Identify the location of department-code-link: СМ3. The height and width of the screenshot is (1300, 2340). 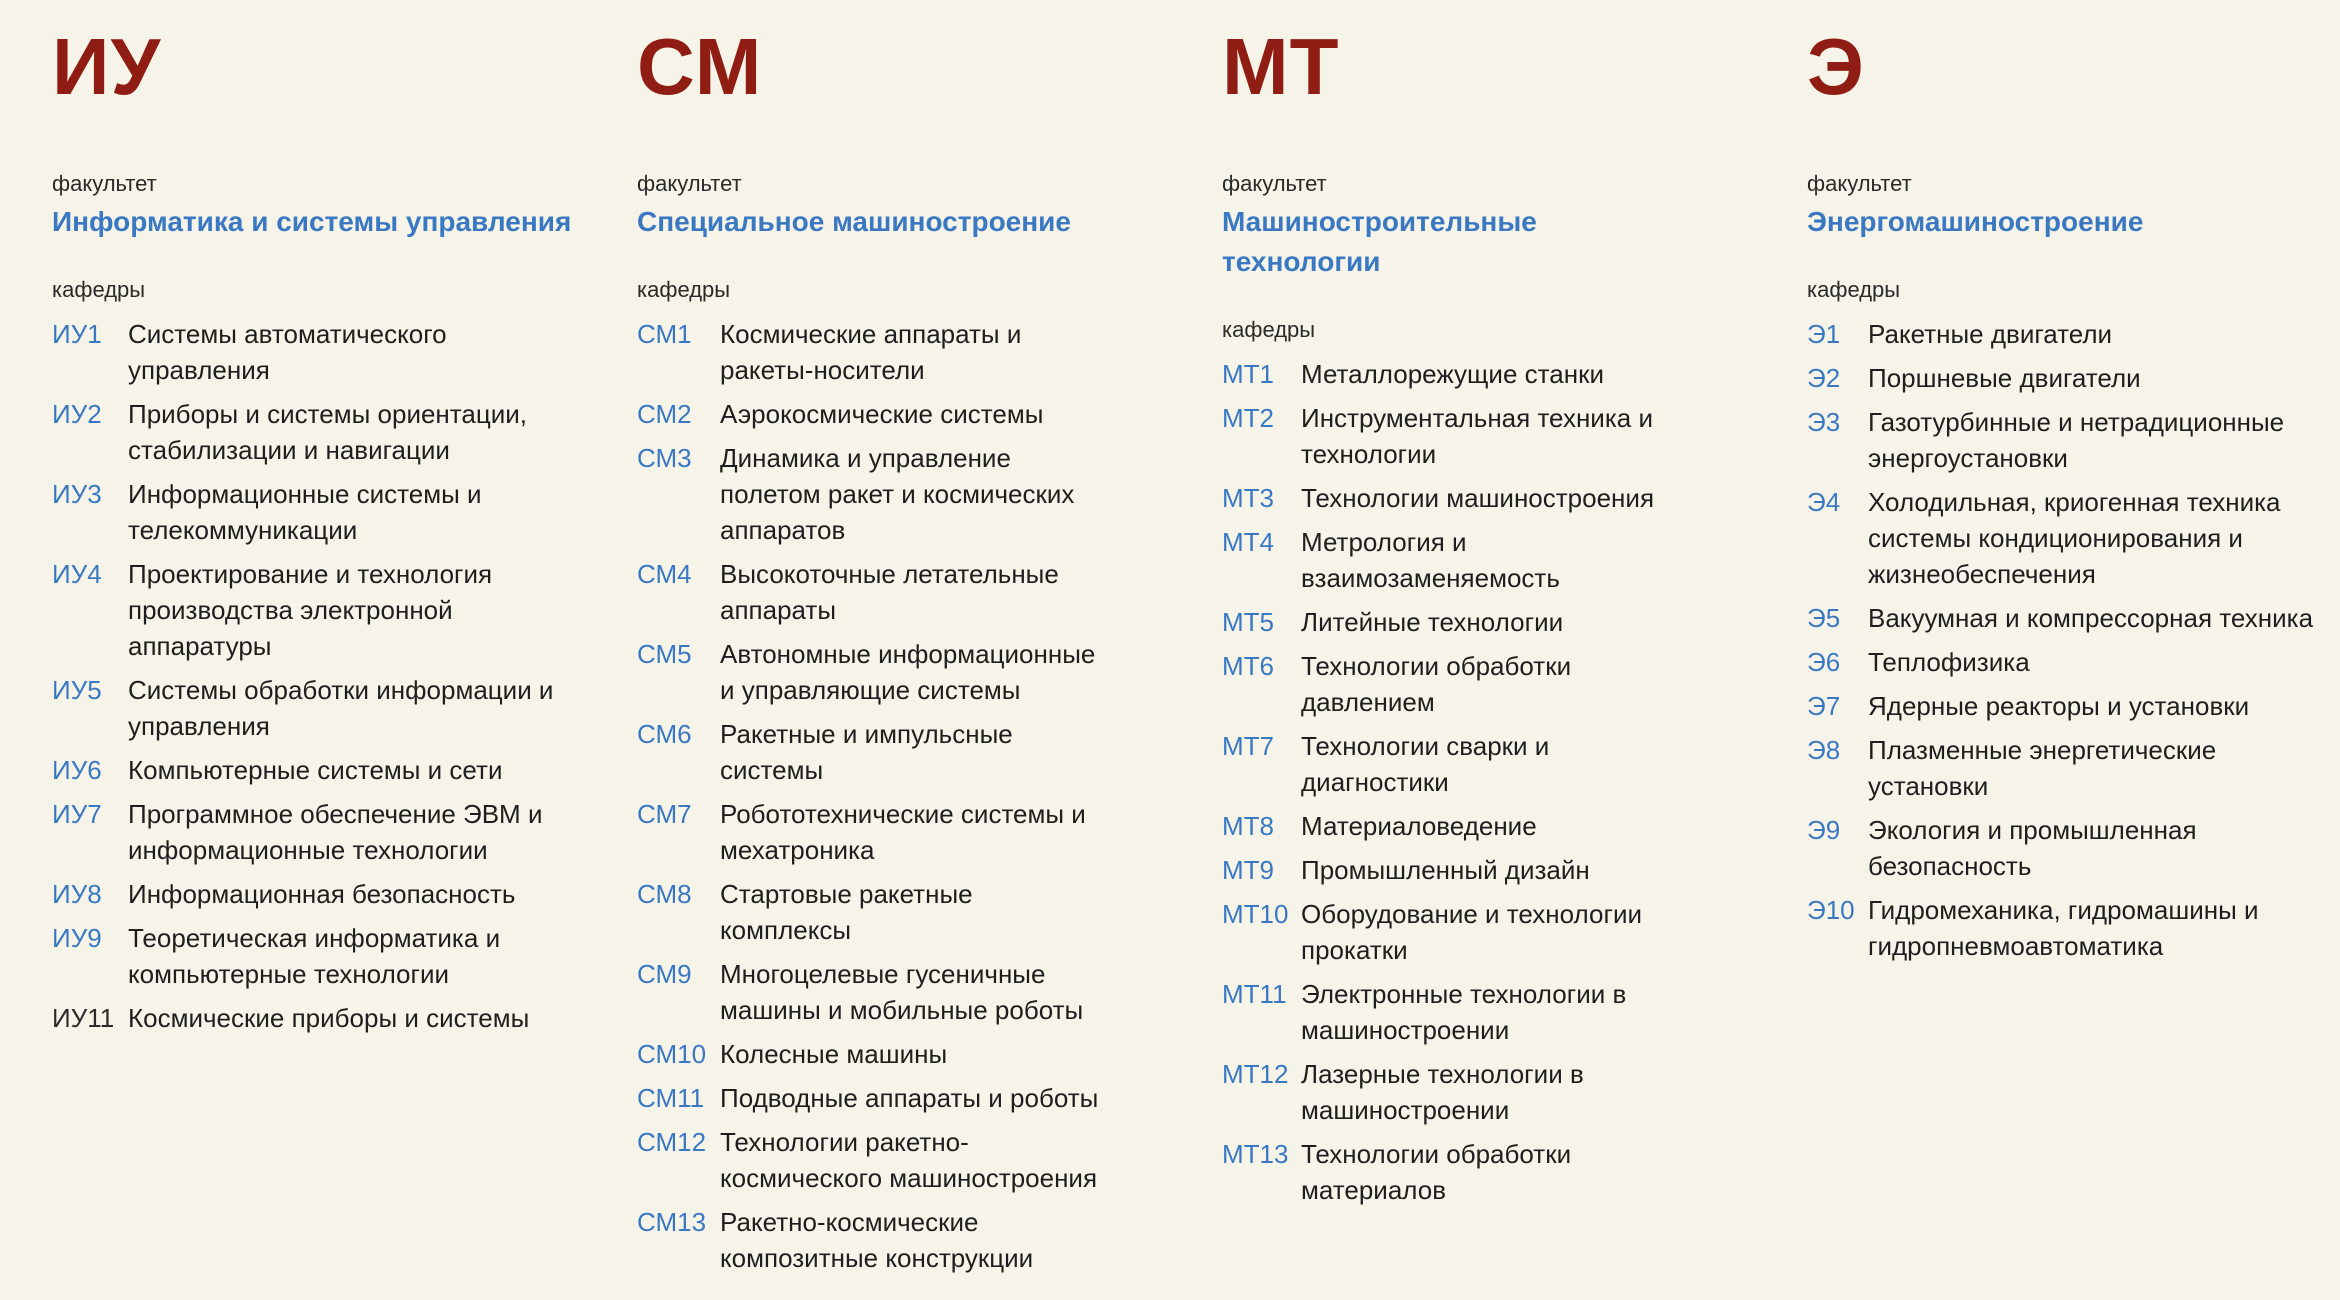
(664, 458).